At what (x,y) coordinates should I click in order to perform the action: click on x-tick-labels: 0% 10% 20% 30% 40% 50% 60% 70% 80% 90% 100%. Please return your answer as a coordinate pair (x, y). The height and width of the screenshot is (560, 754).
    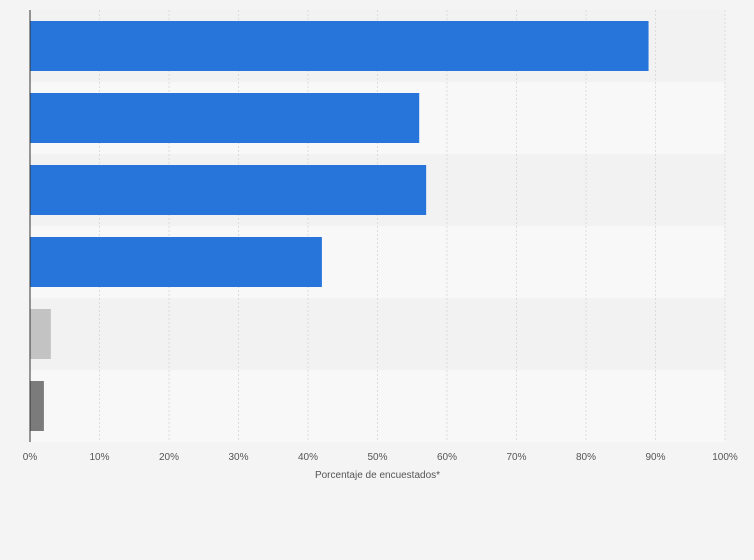
    Looking at the image, I should click on (380, 457).